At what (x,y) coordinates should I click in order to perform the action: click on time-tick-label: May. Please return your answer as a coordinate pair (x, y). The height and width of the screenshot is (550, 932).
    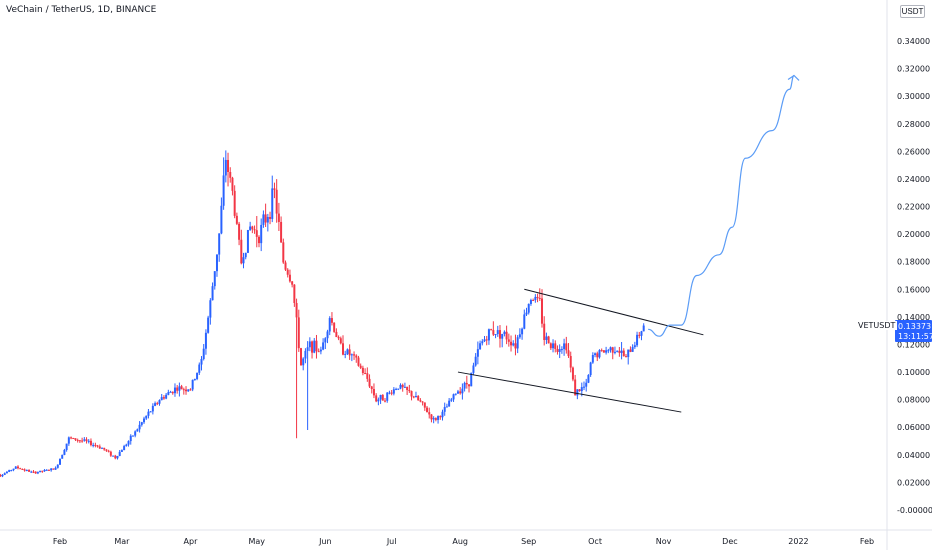
    Looking at the image, I should click on (257, 541).